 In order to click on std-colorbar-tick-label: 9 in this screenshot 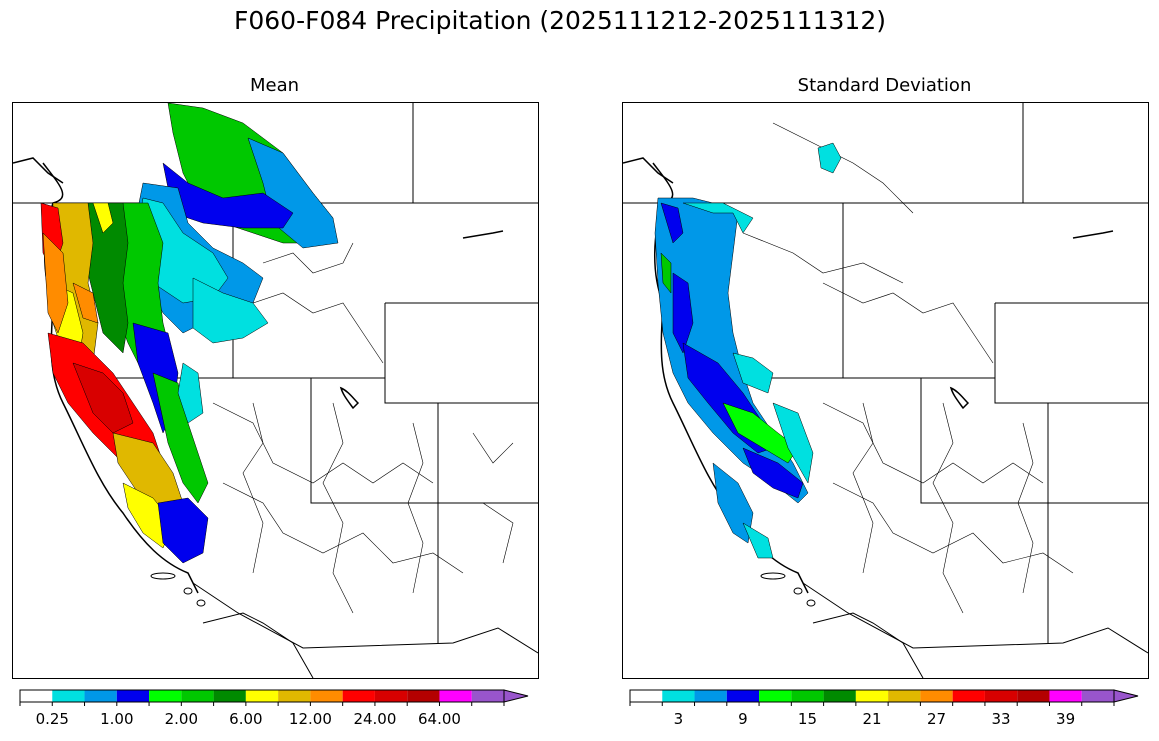, I will do `click(743, 719)`.